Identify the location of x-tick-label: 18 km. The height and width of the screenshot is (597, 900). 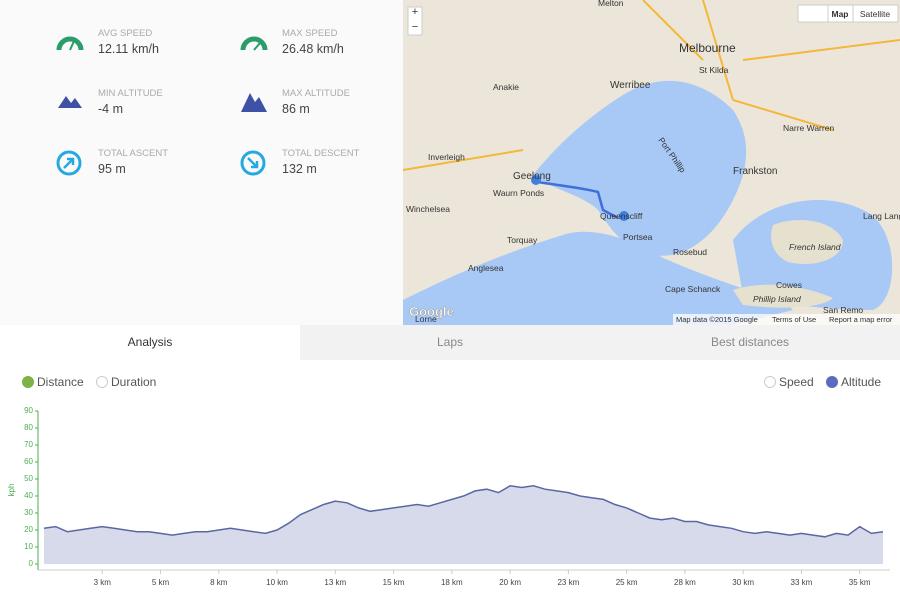
(452, 582).